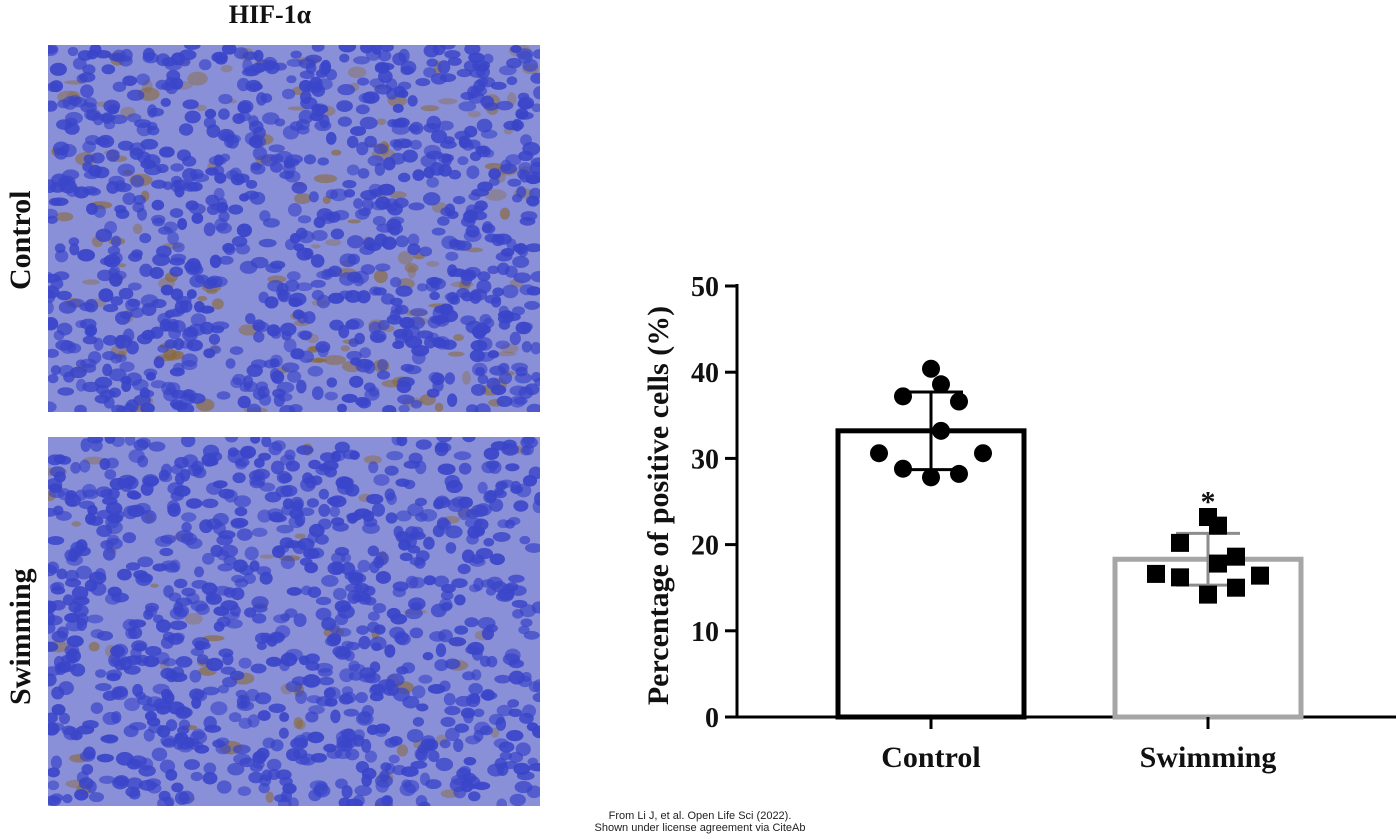  What do you see at coordinates (705, 632) in the screenshot?
I see `y-tick-label: 10` at bounding box center [705, 632].